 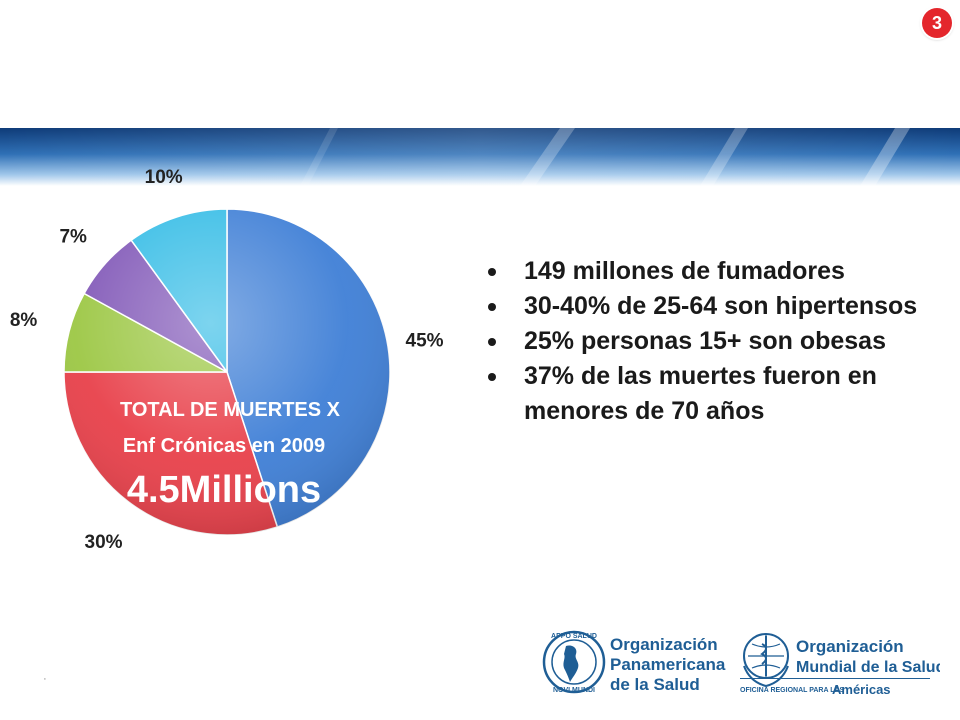 I want to click on bullet-item: 30-40% de 25-64 son hipertensos, so click(x=706, y=306).